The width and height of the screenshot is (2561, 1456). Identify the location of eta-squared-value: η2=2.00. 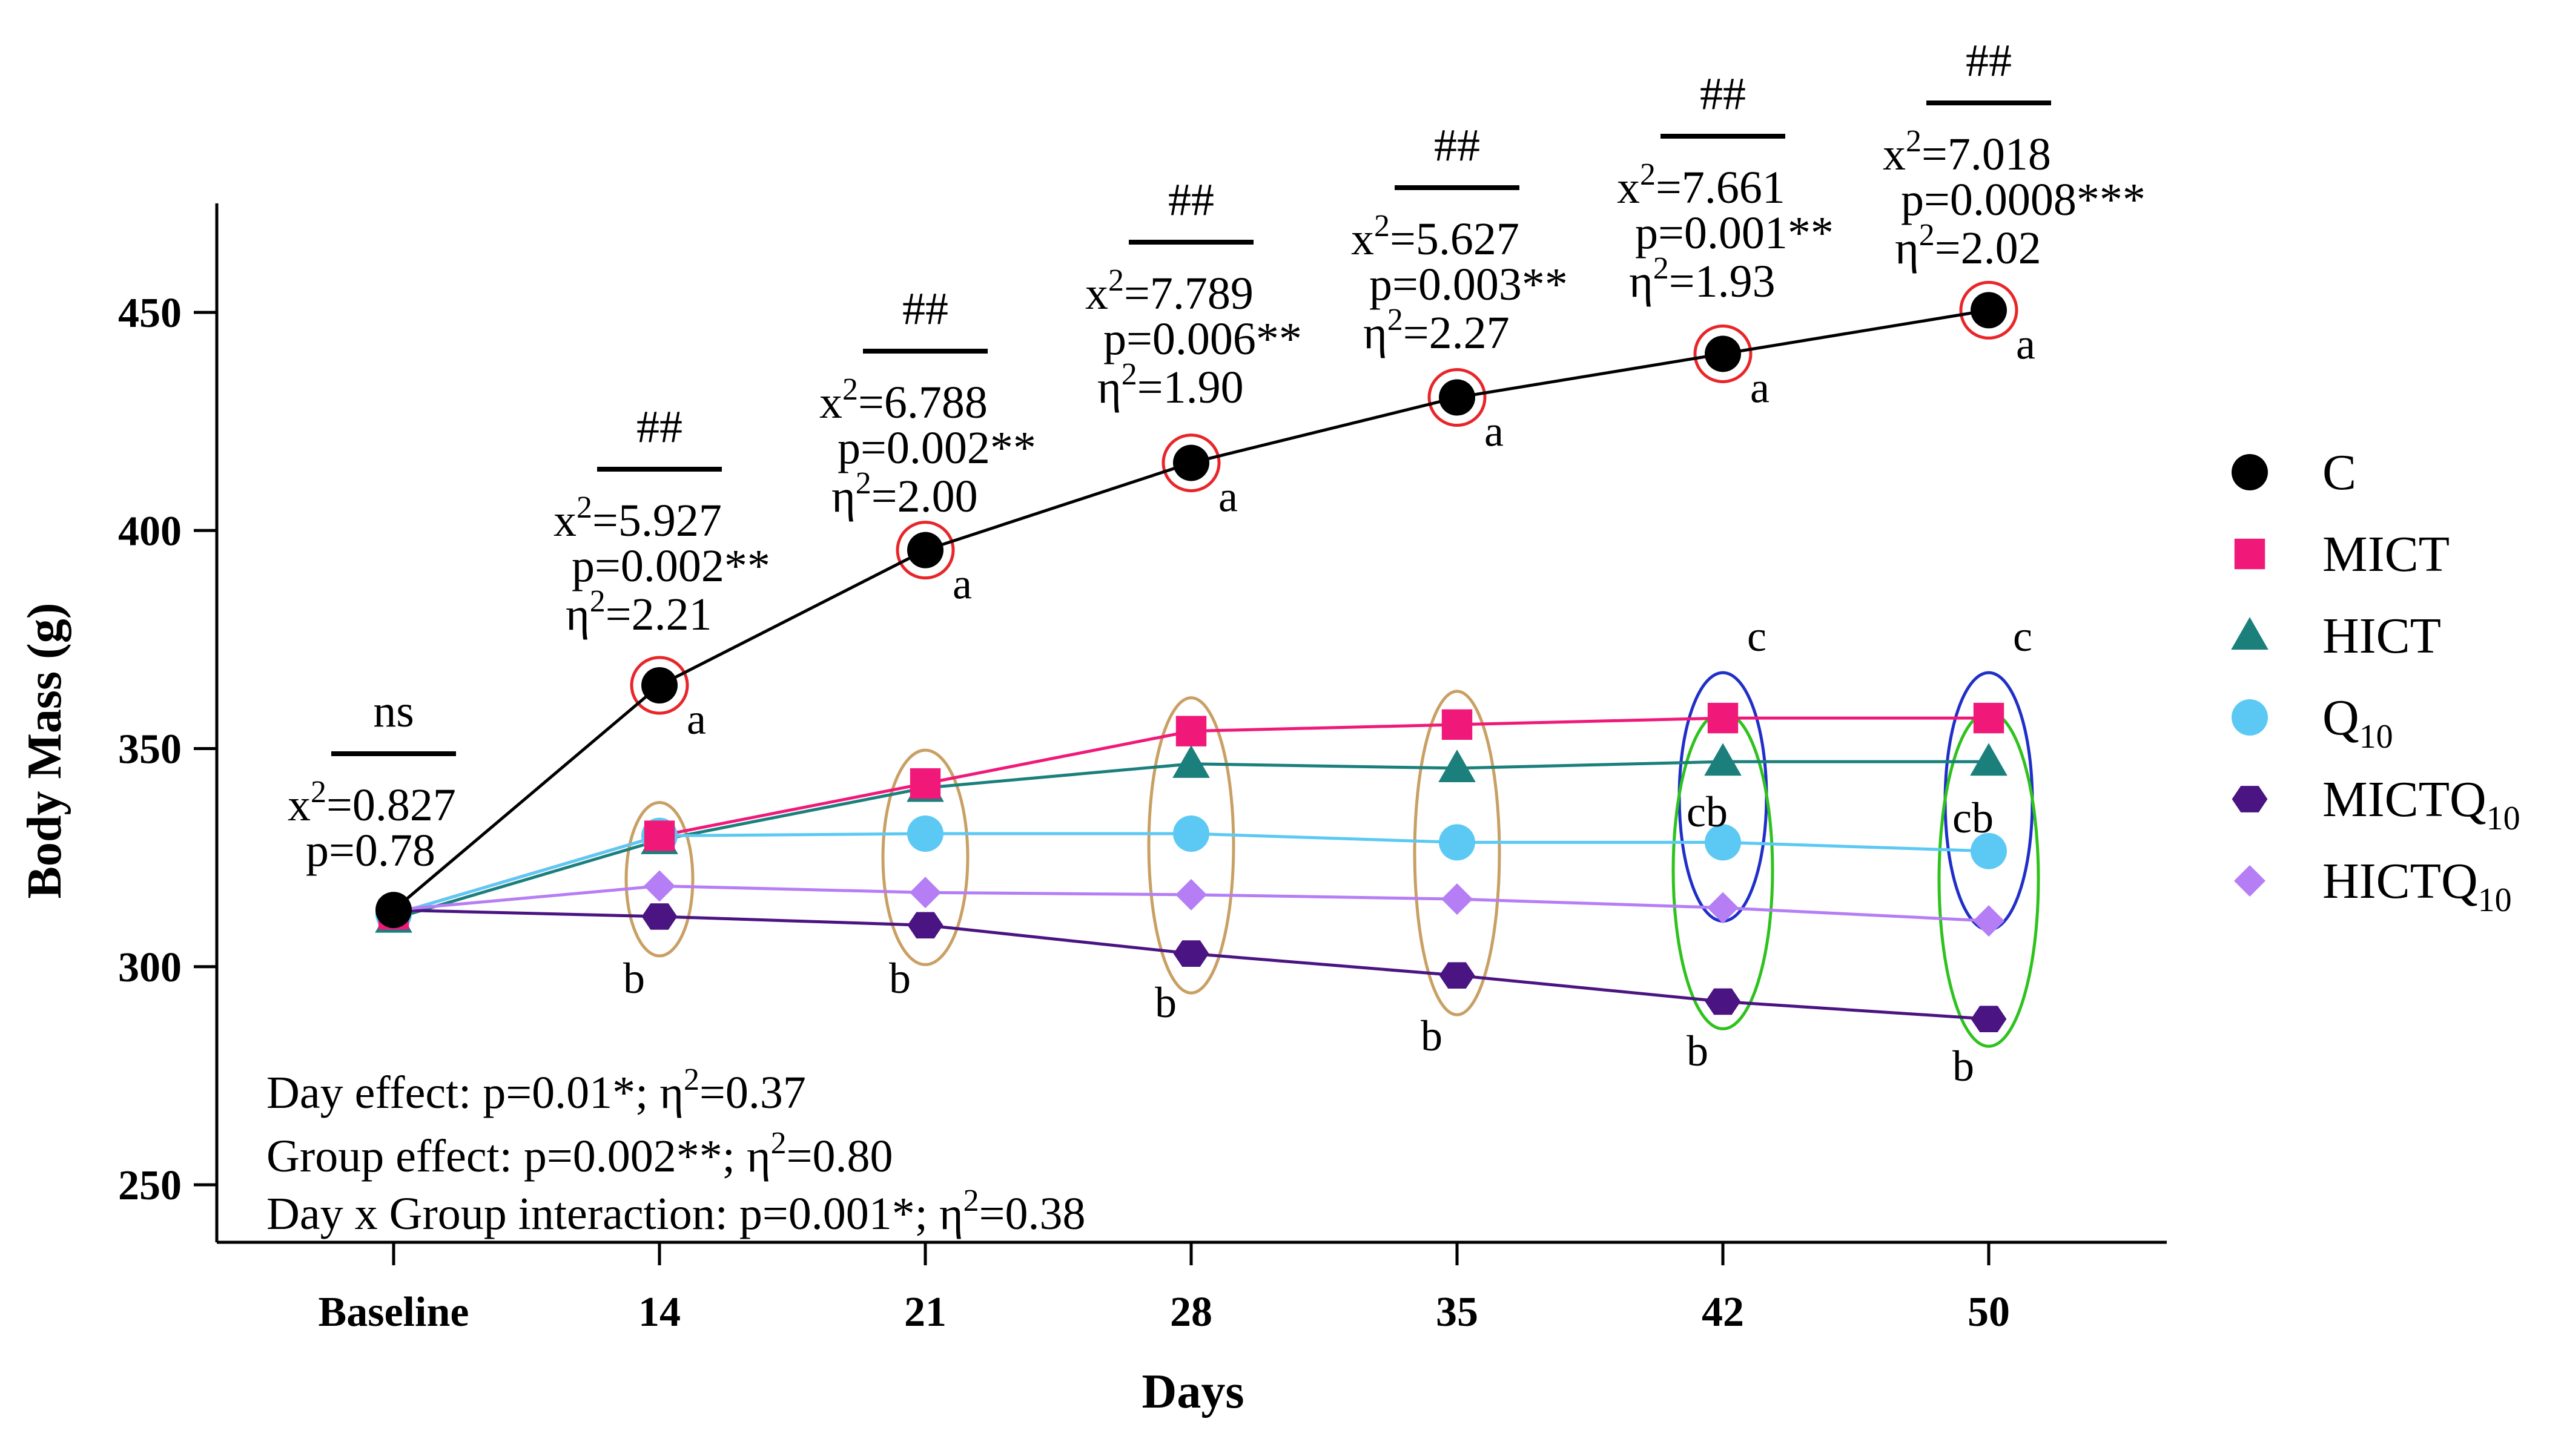
(904, 494).